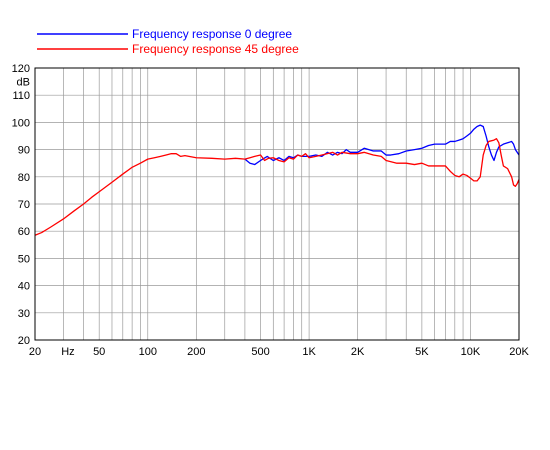 This screenshot has width=550, height=450. Describe the element at coordinates (260, 352) in the screenshot. I see `x-tick-label: 500` at that location.